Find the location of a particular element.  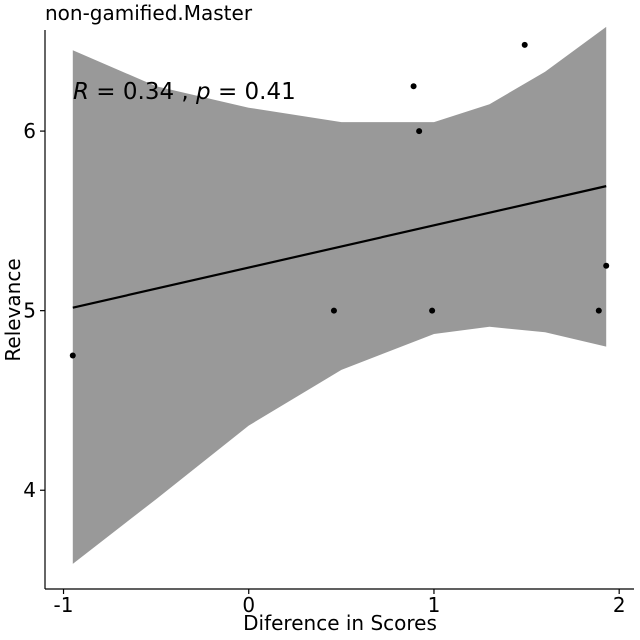

correlation-annotation: R = 0.34 , p = 0.41 is located at coordinates (184, 92).